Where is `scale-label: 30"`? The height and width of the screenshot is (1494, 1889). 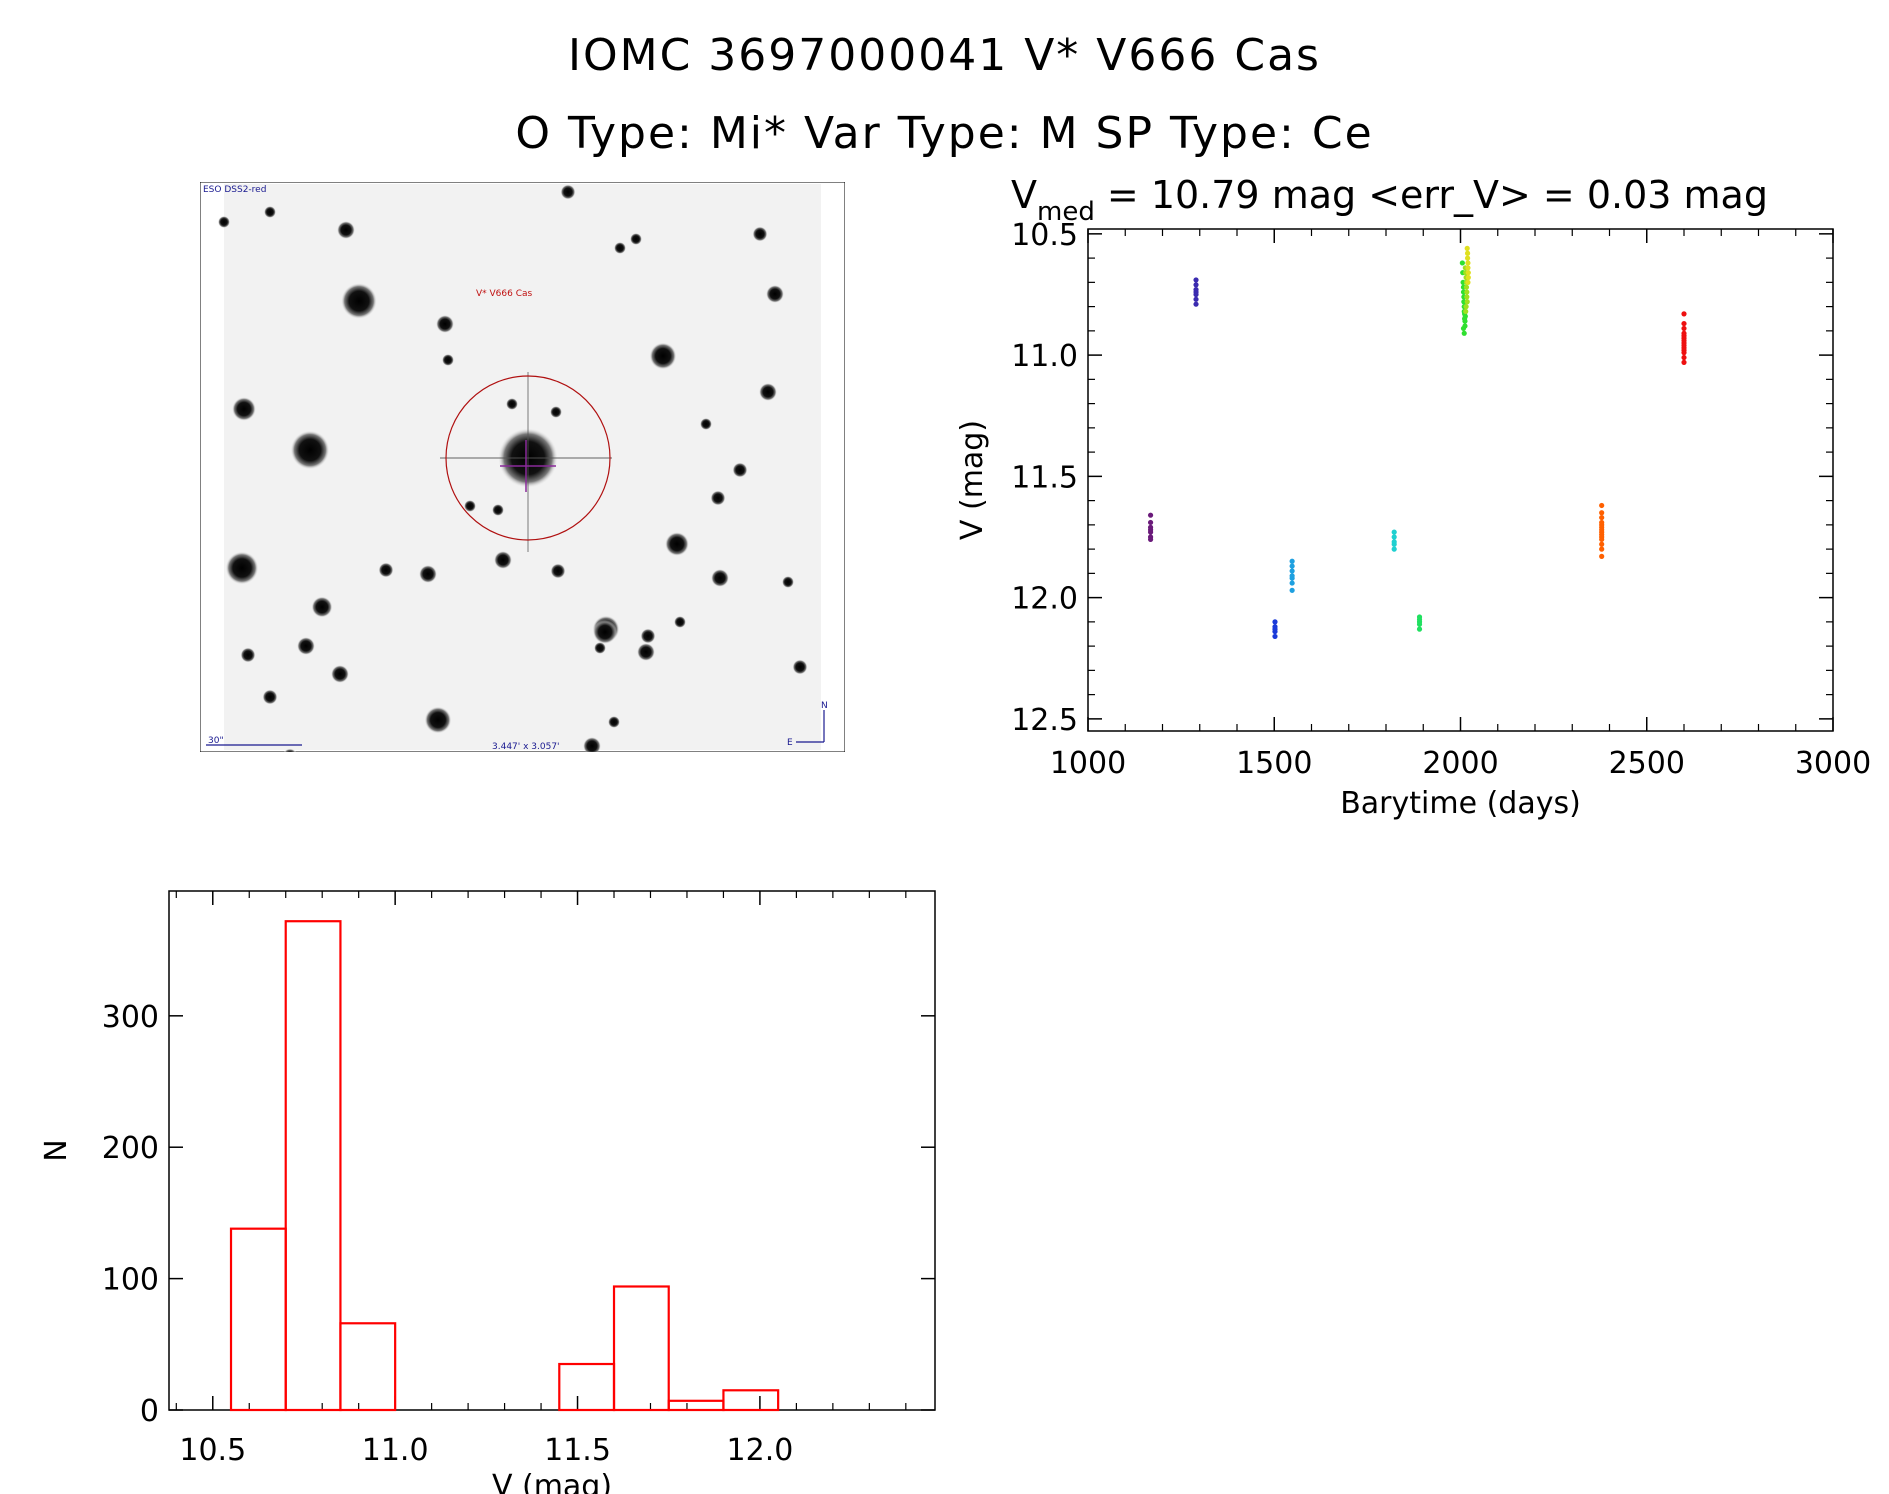
scale-label: 30" is located at coordinates (216, 741).